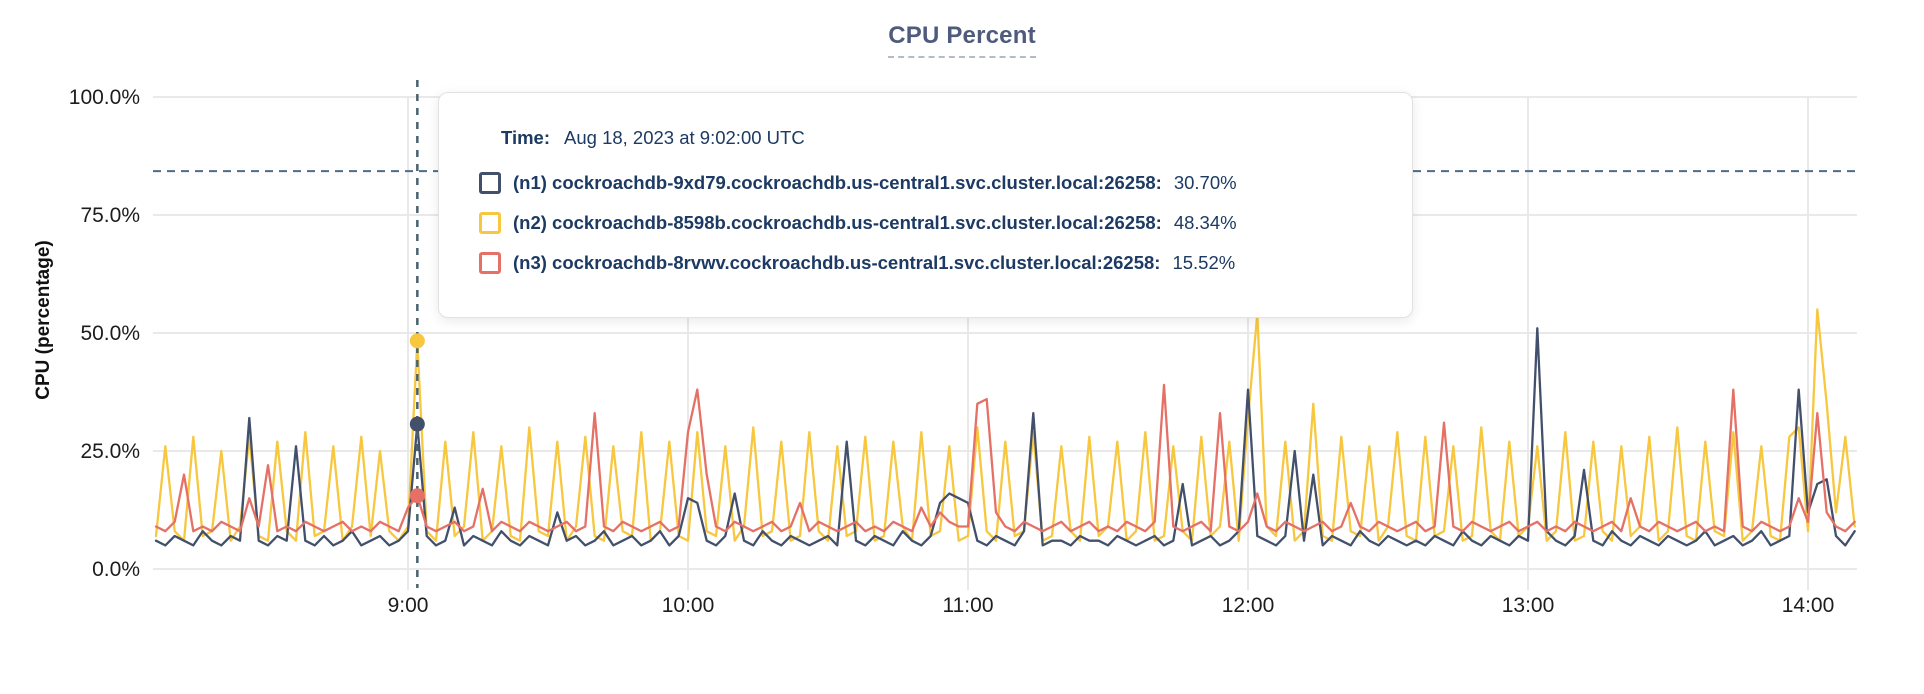 Image resolution: width=1924 pixels, height=694 pixels. I want to click on x-tick-label: 12:00, so click(1248, 605).